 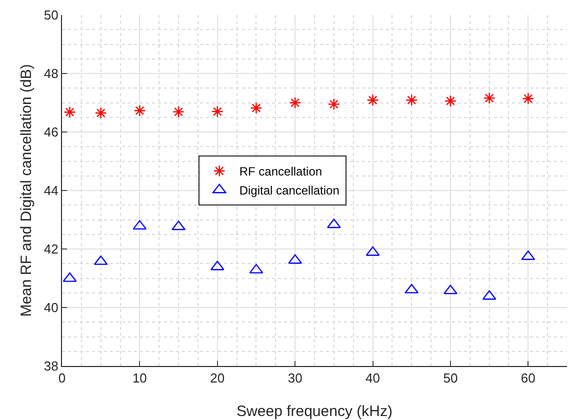 What do you see at coordinates (528, 378) in the screenshot?
I see `x-tick-label: 60` at bounding box center [528, 378].